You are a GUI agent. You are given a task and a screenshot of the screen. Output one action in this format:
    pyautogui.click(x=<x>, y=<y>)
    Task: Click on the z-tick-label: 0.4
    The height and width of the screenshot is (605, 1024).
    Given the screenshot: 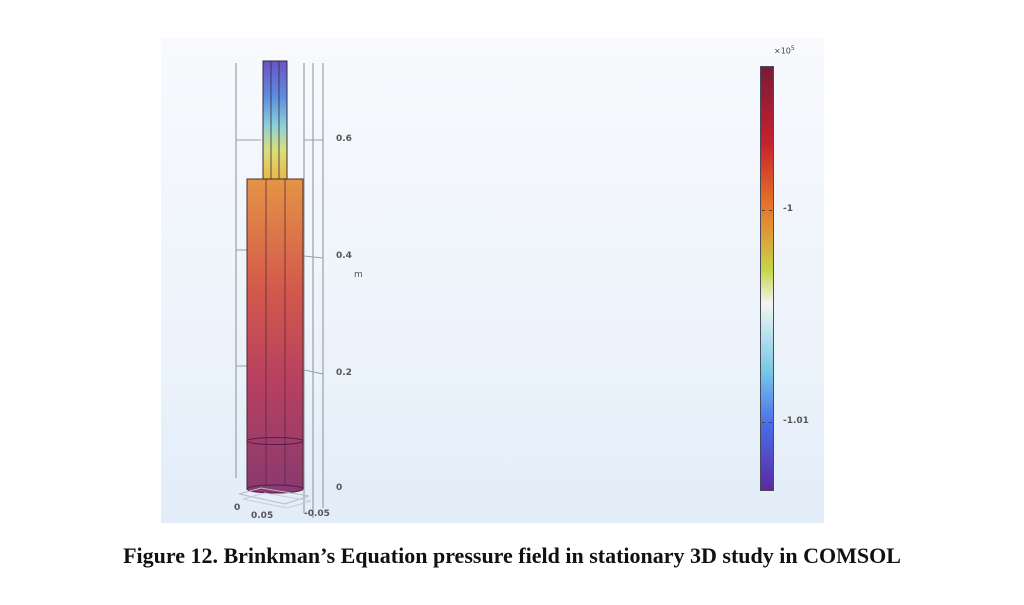 What is the action you would take?
    pyautogui.click(x=344, y=256)
    